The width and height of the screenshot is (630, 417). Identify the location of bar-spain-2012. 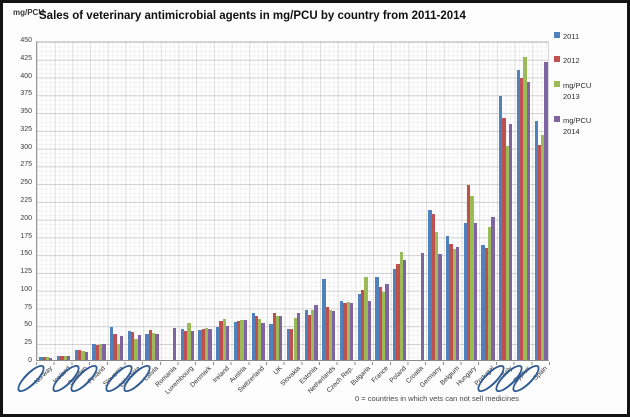
(539, 252).